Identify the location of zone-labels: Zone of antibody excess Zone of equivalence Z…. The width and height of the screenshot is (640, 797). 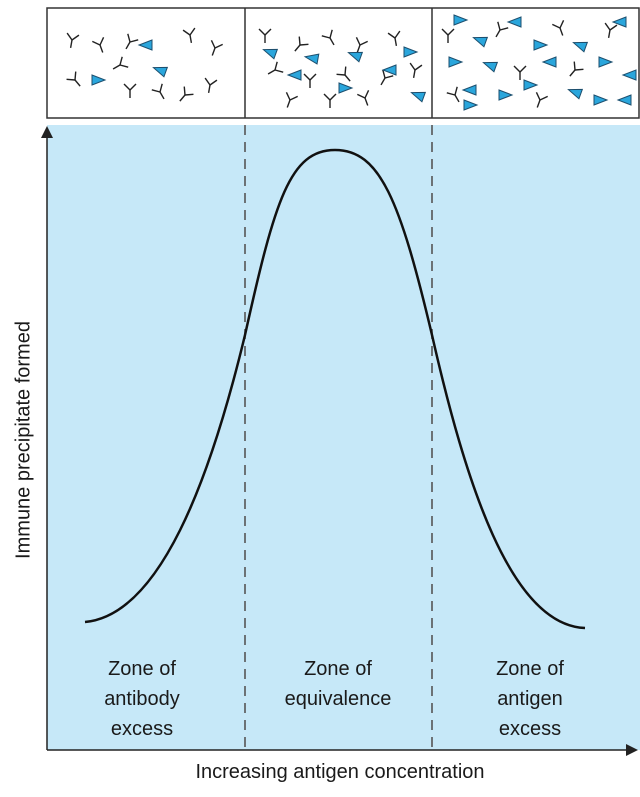
(334, 699).